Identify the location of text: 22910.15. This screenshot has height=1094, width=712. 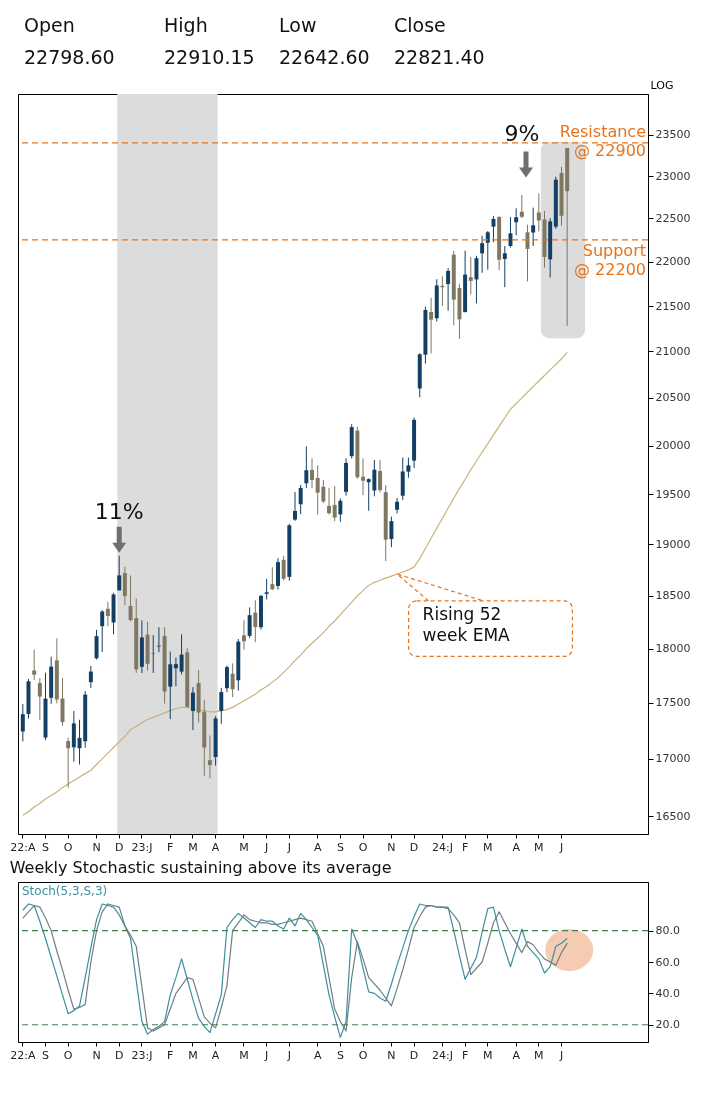
(210, 57).